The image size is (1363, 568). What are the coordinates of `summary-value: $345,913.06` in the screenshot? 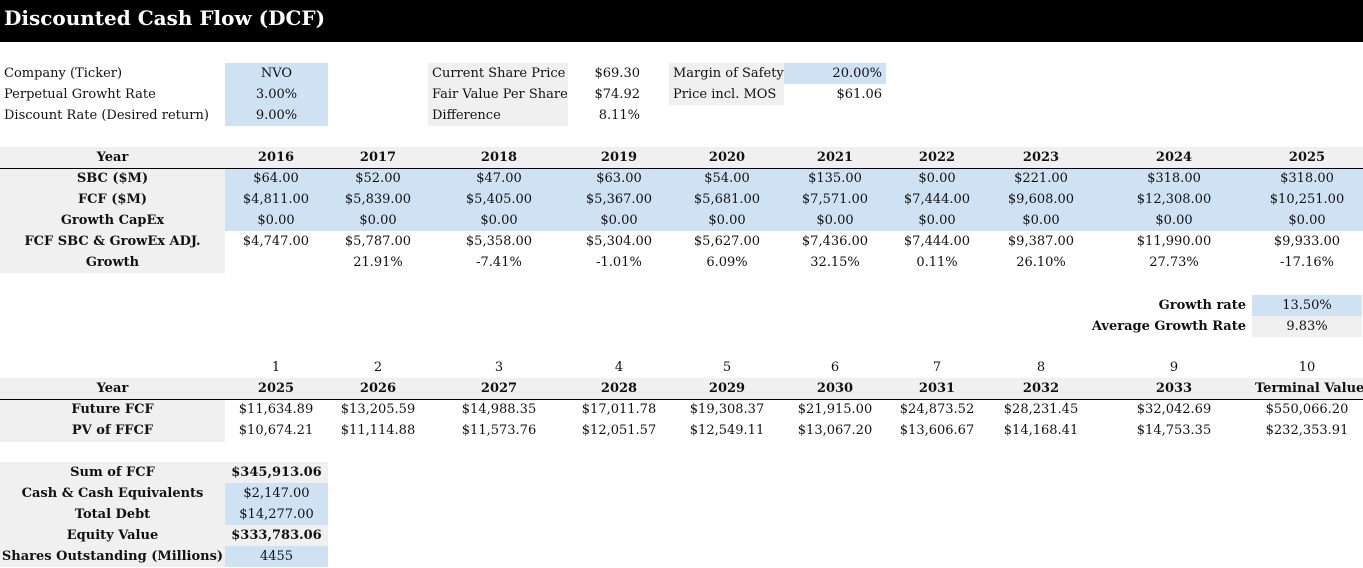 It's located at (276, 472).